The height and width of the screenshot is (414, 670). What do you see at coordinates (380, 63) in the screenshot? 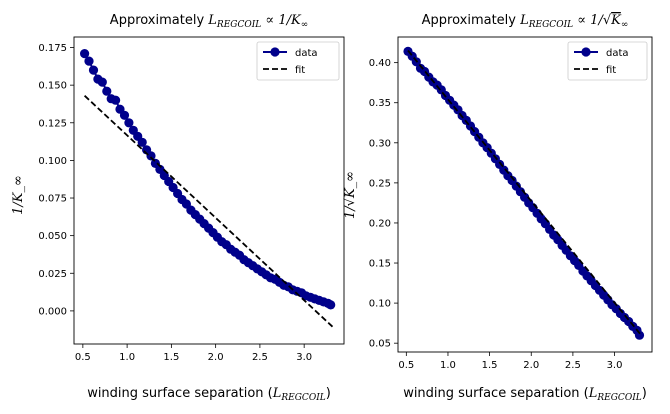
I see `right-y-tick-label: 0.40` at bounding box center [380, 63].